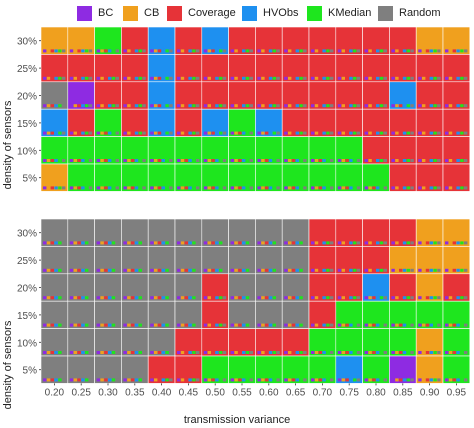  What do you see at coordinates (174, 13) in the screenshot?
I see `legend-swatch-coverage` at bounding box center [174, 13].